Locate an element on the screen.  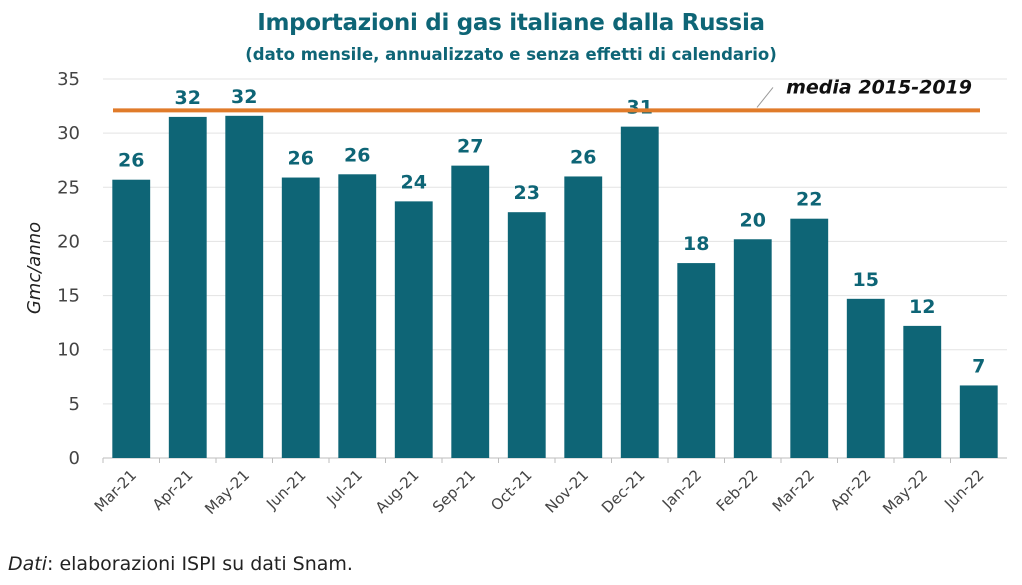
source-text: : elaborazioni ISPI su dati Snam. is located at coordinates (200, 564).